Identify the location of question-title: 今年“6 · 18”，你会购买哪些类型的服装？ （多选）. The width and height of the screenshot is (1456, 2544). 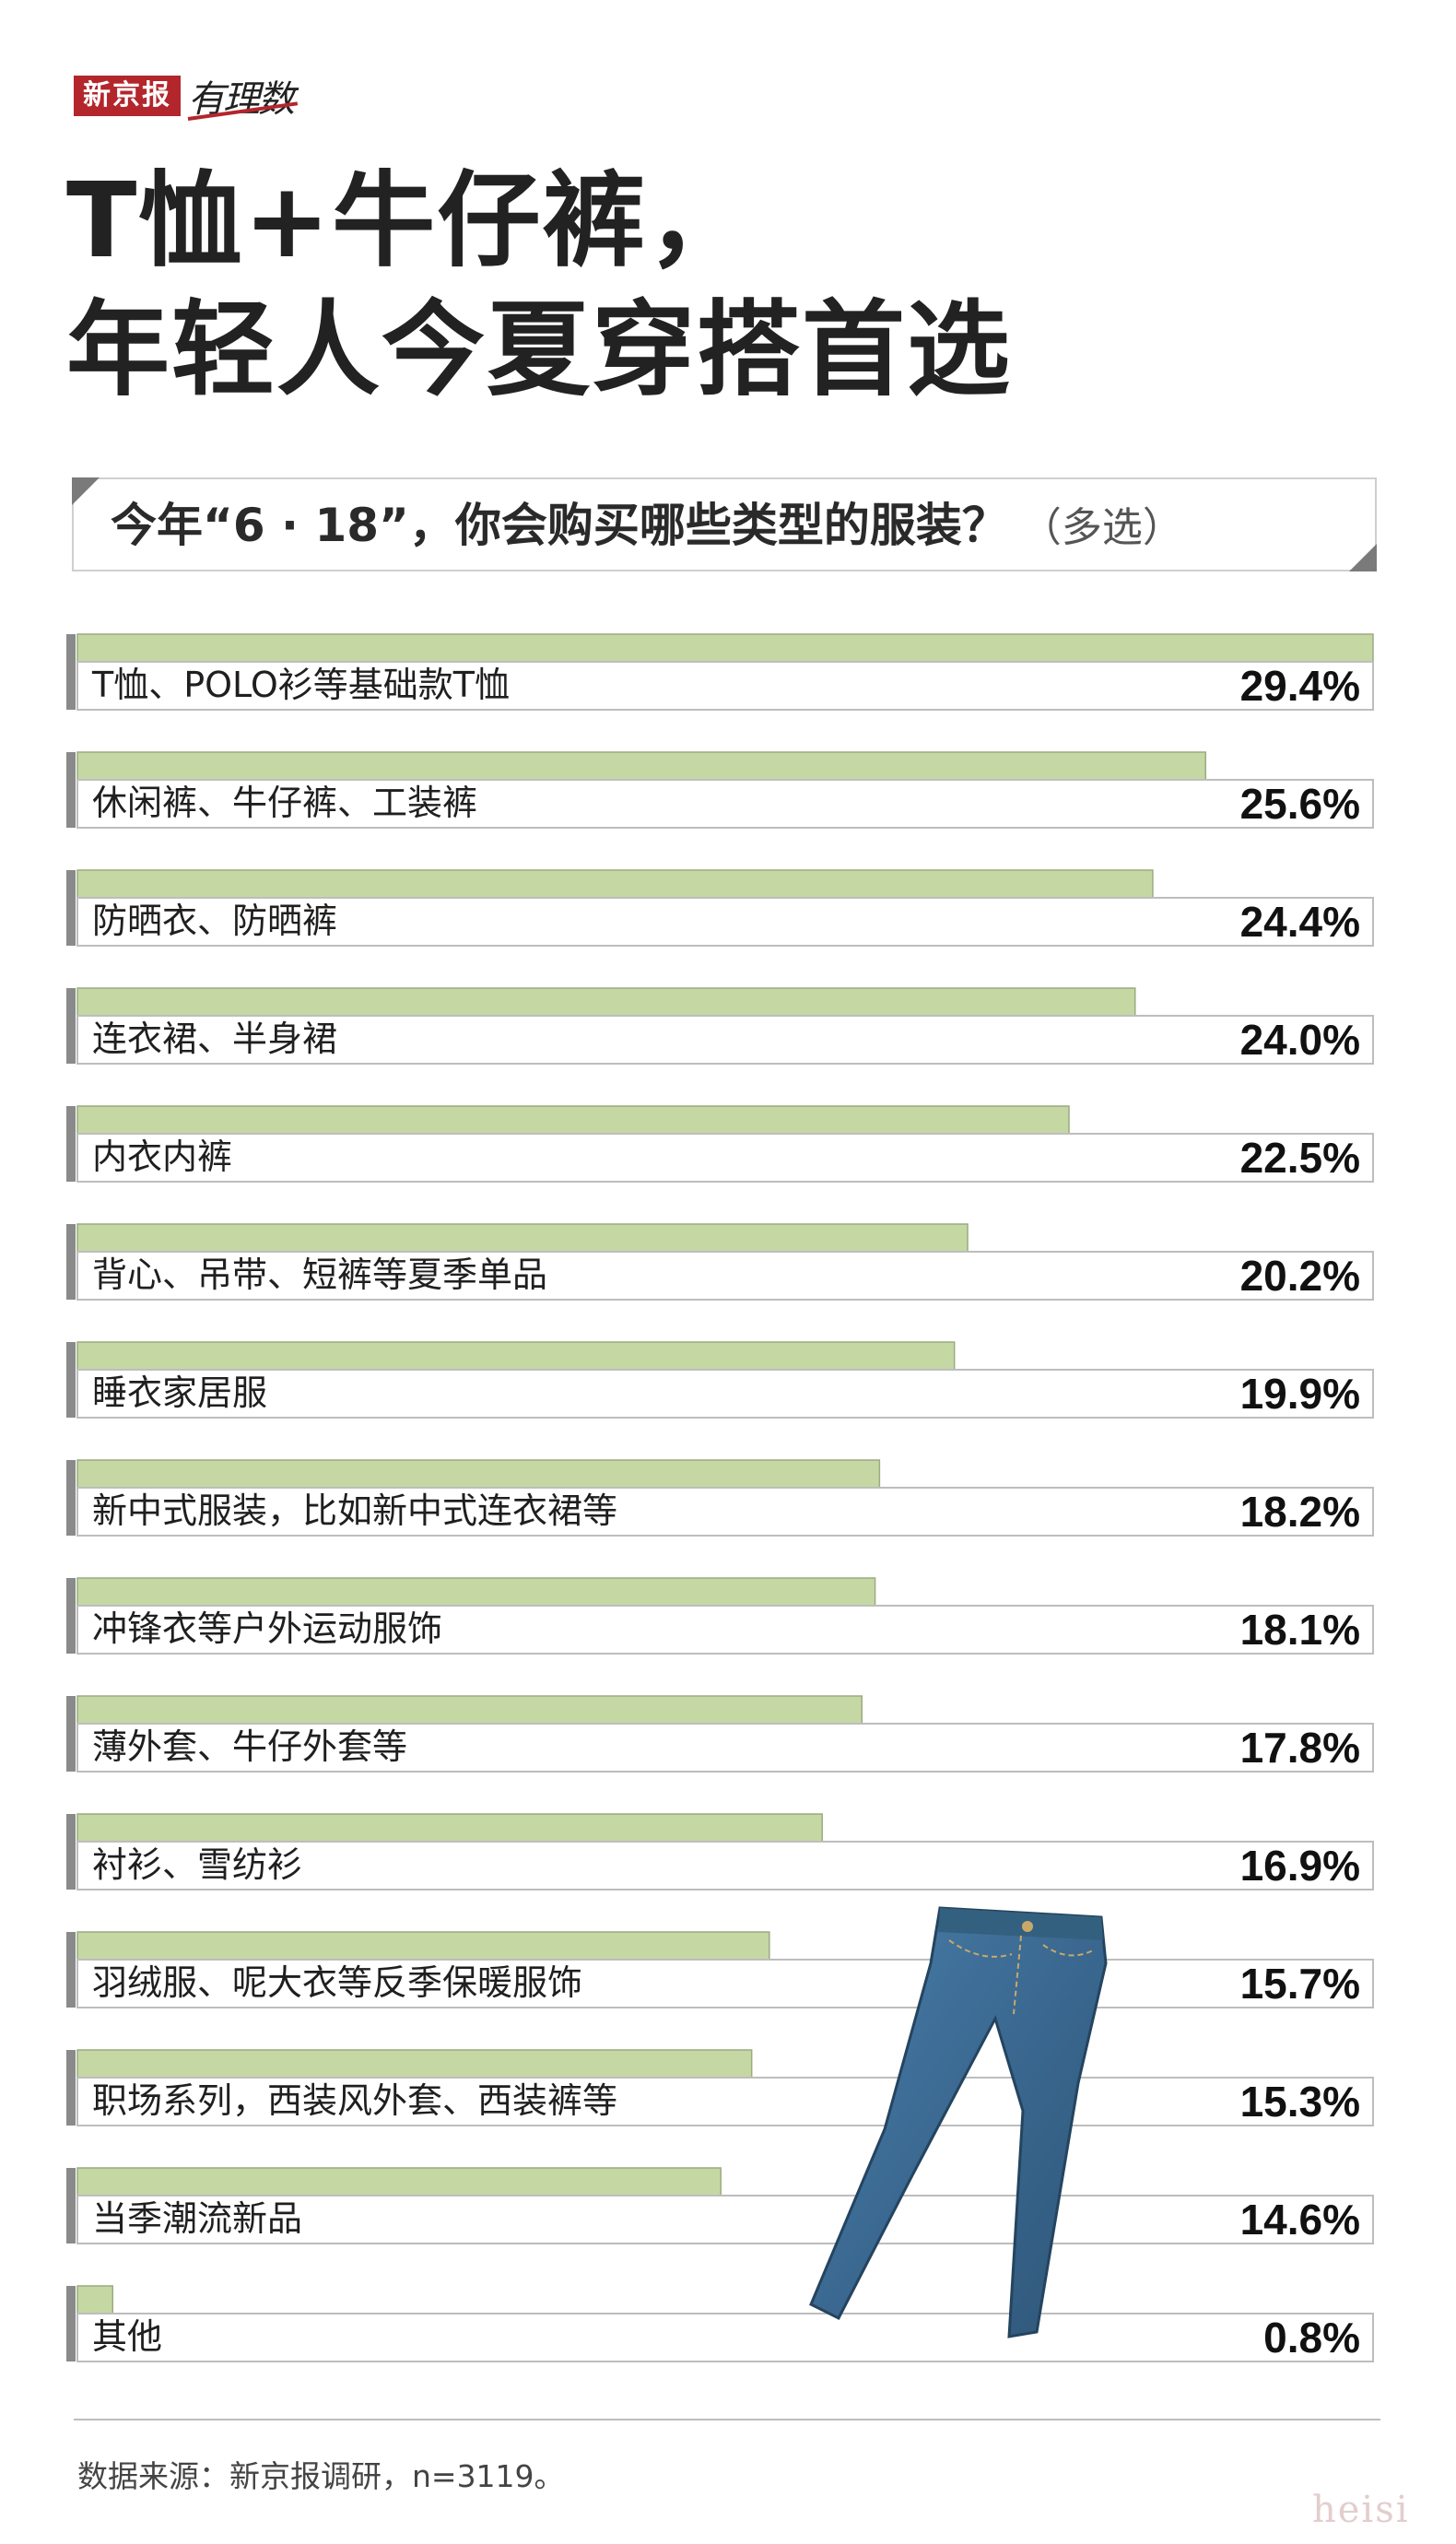
(737, 526).